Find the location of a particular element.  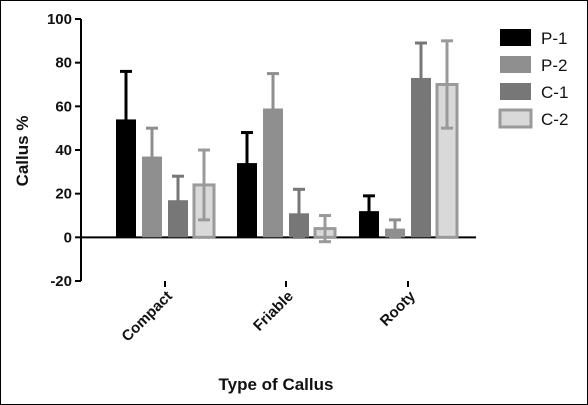

legend-label: P-1 is located at coordinates (554, 38).